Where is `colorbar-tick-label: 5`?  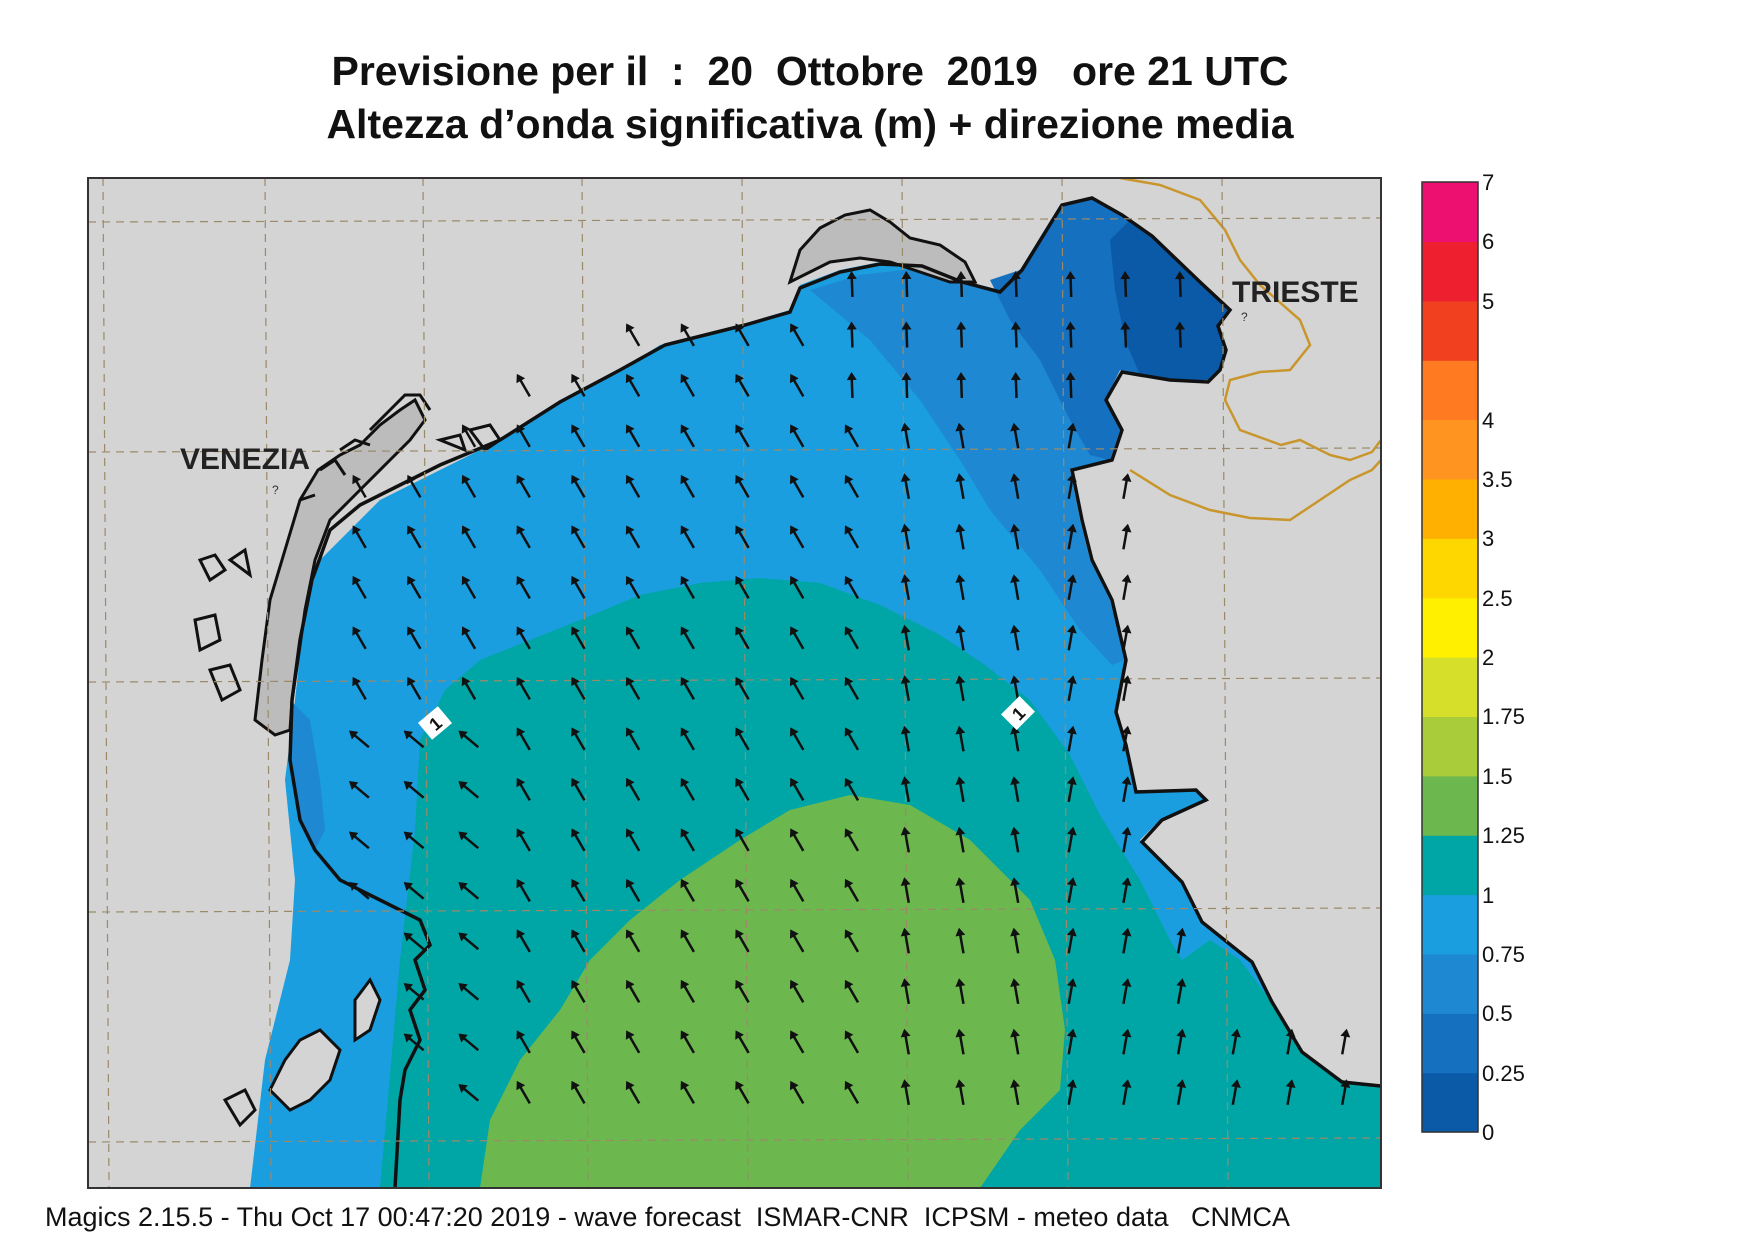 colorbar-tick-label: 5 is located at coordinates (1488, 301).